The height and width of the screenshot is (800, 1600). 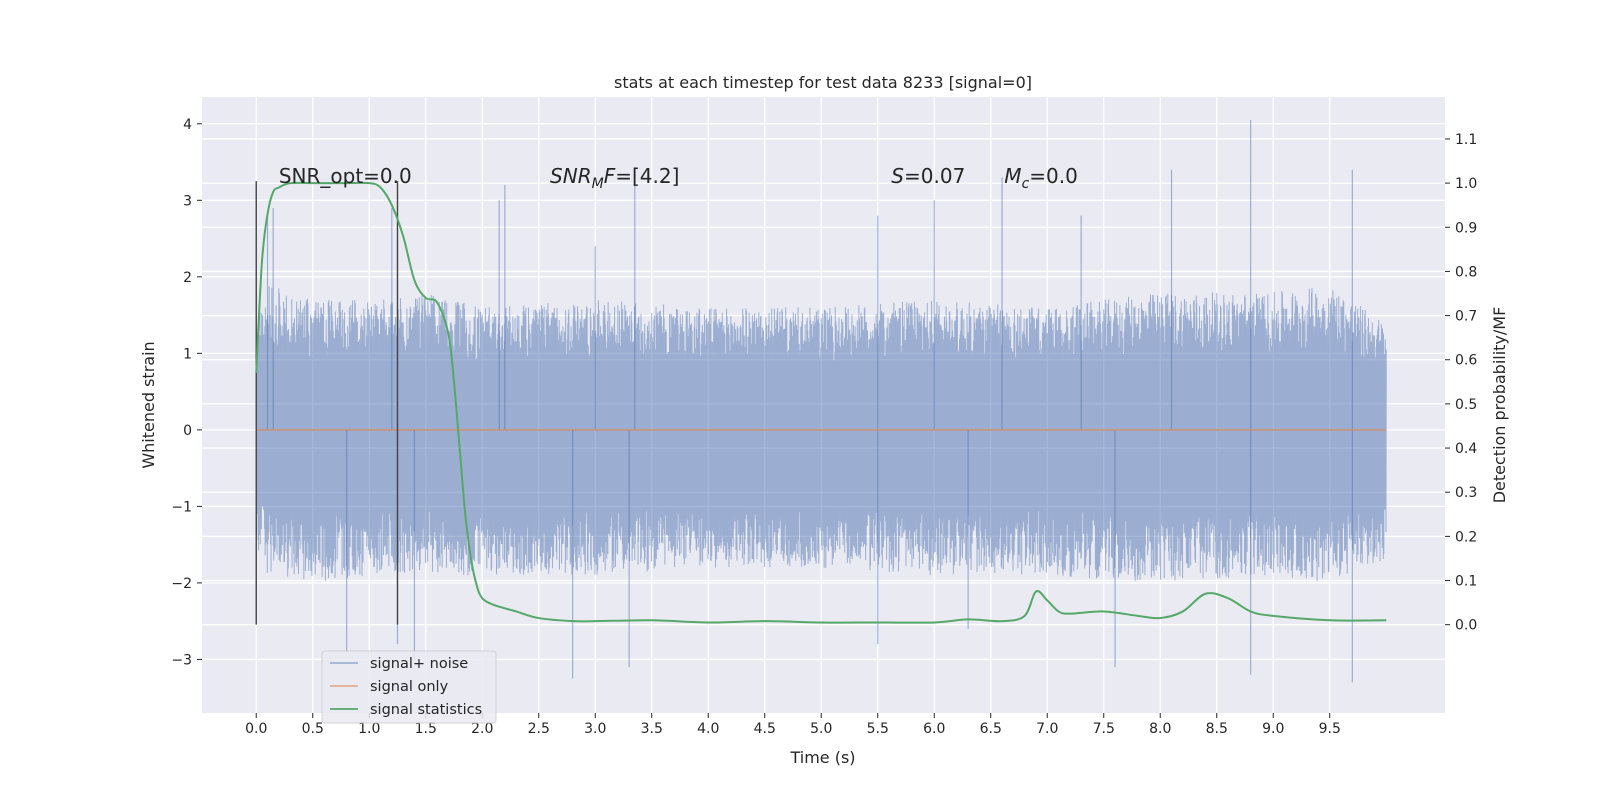 I want to click on y-right-tick-label: 0.1, so click(x=1466, y=582).